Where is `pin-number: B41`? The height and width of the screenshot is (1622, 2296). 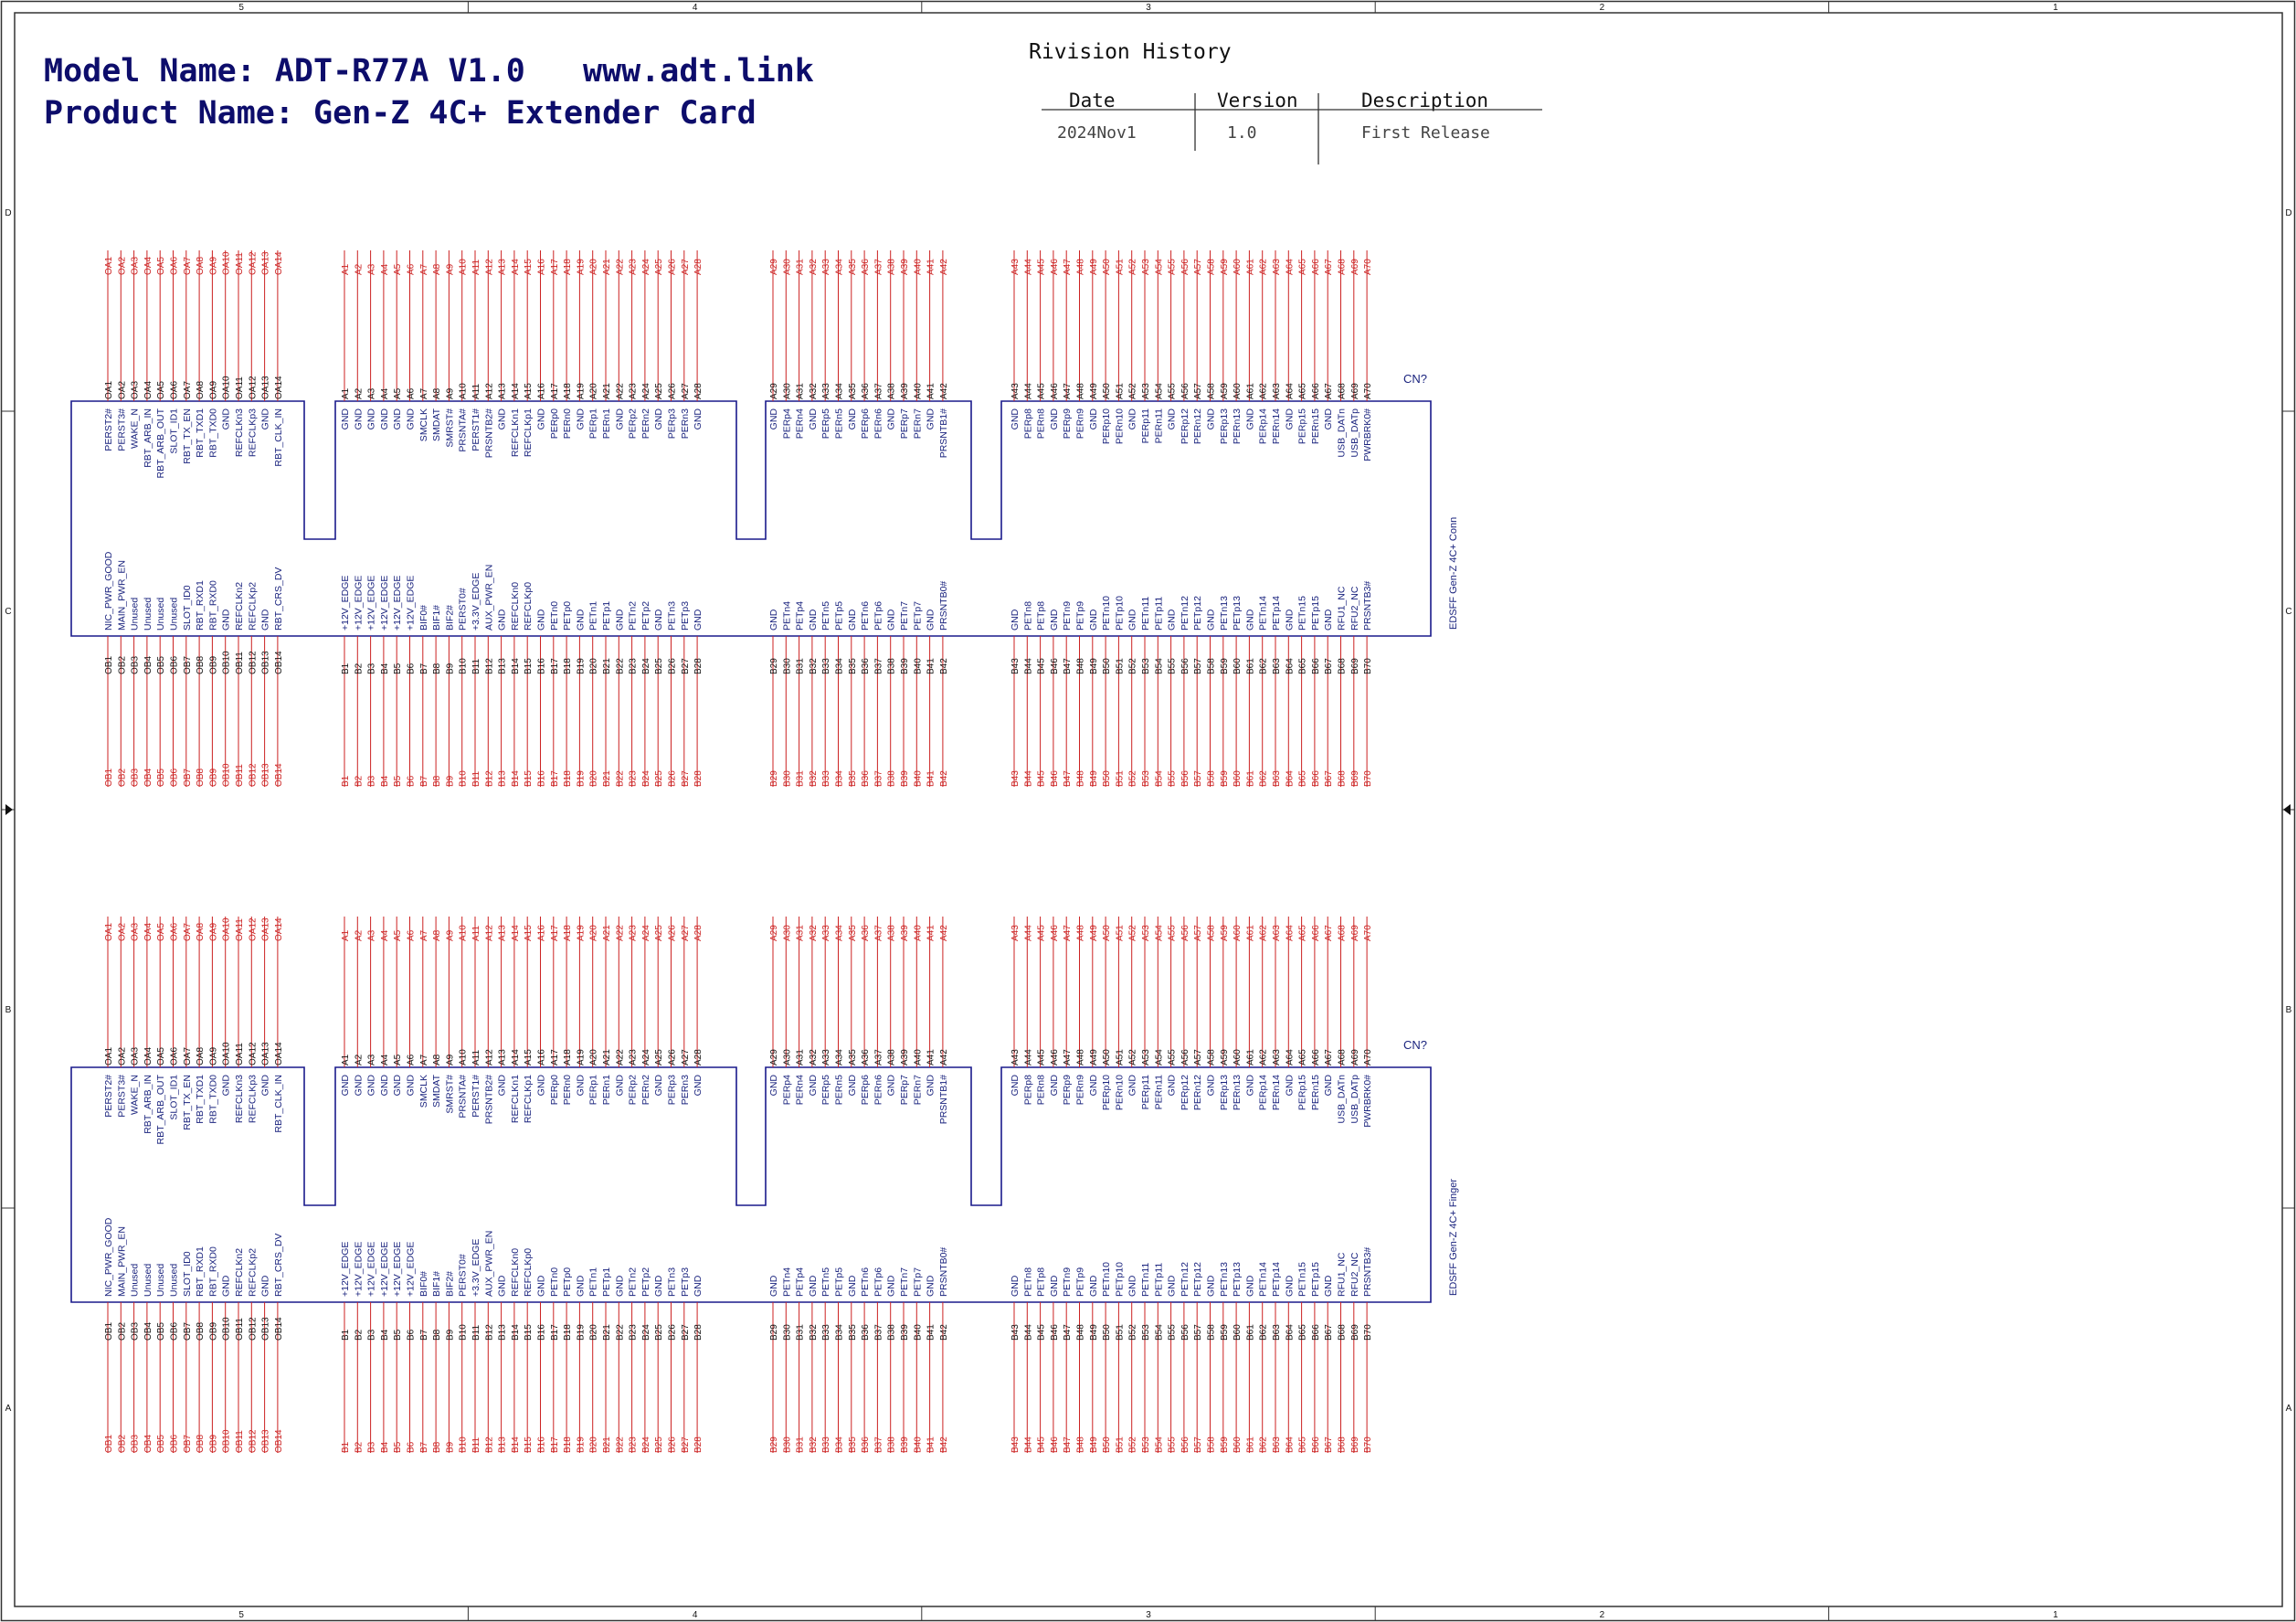 pin-number: B41 is located at coordinates (931, 666).